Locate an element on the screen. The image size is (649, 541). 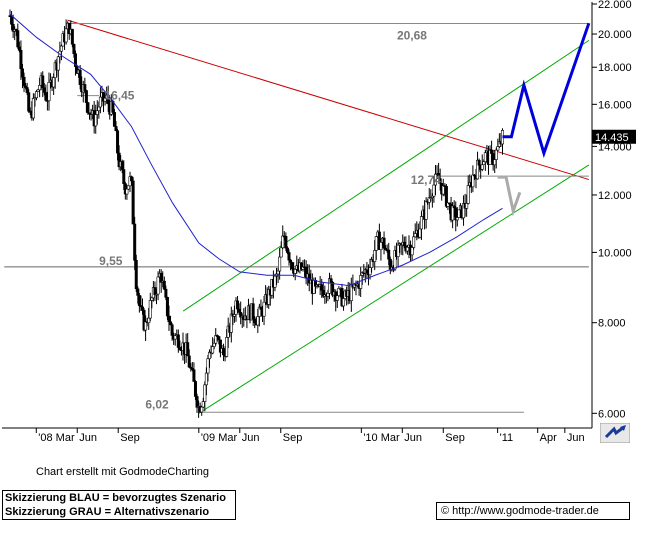
legend-gray-text: Skizzierung GRAU = Alternativszenario is located at coordinates (107, 512).